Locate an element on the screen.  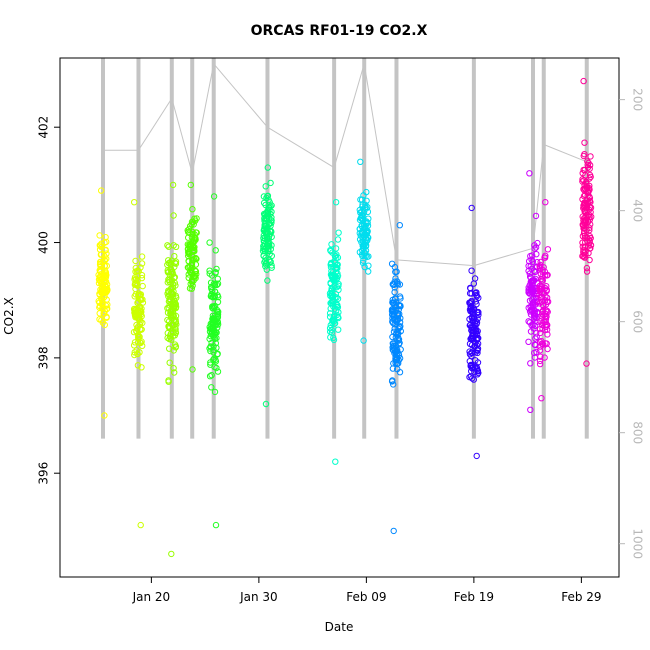
right-tick-label: 200 is located at coordinates (638, 99).